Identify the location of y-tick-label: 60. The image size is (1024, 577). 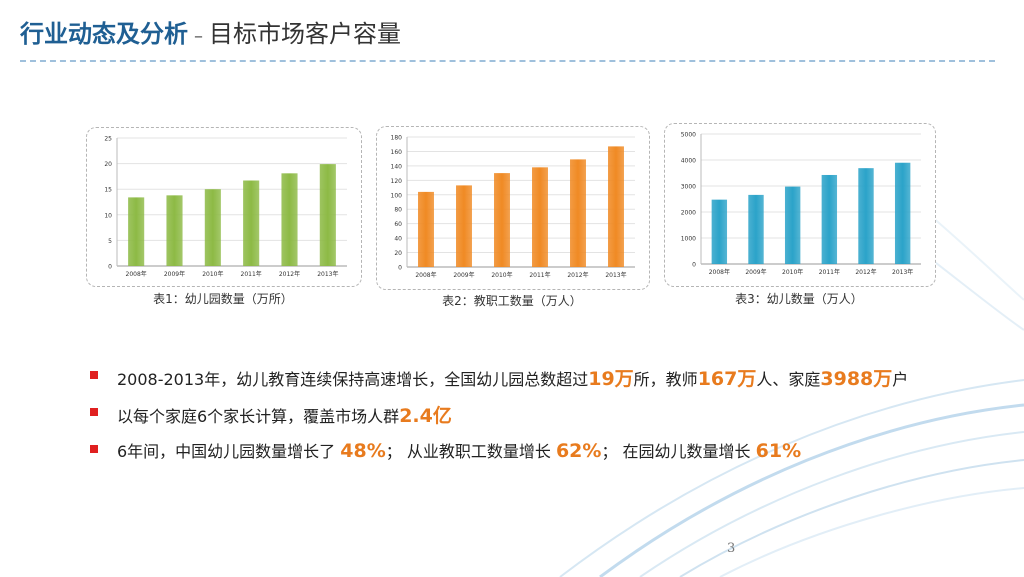
(398, 224).